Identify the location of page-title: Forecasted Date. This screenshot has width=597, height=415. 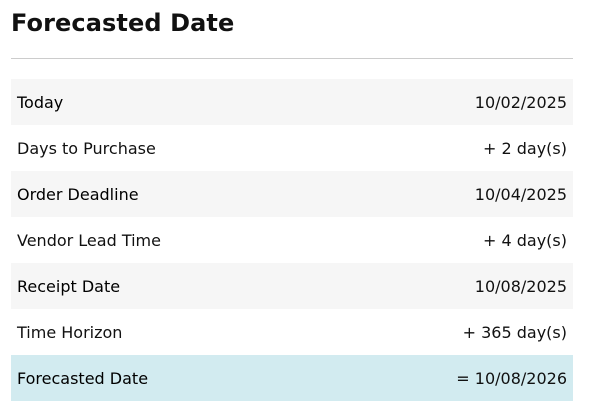
(123, 23).